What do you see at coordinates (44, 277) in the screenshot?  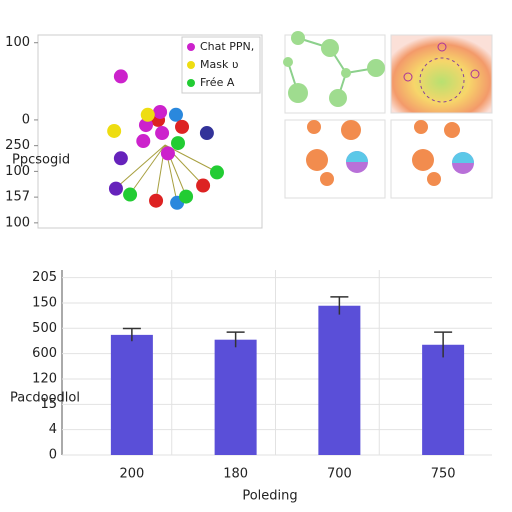 I see `y-tick-label: 205` at bounding box center [44, 277].